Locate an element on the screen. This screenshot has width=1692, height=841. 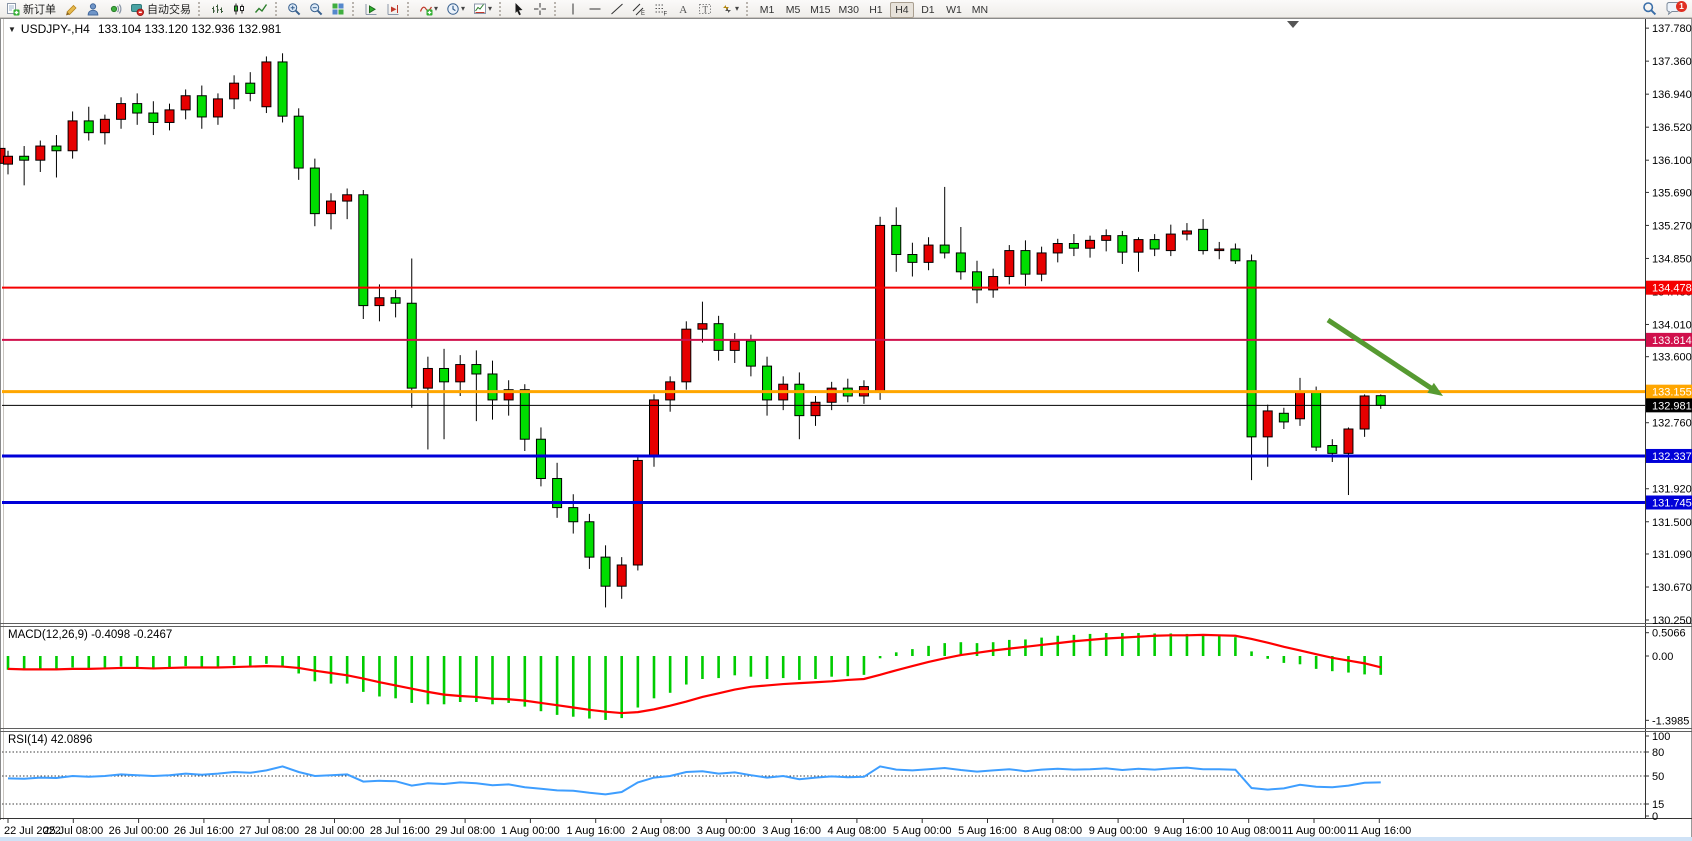
collapse-arrow-icon: ▼ is located at coordinates (12, 29).